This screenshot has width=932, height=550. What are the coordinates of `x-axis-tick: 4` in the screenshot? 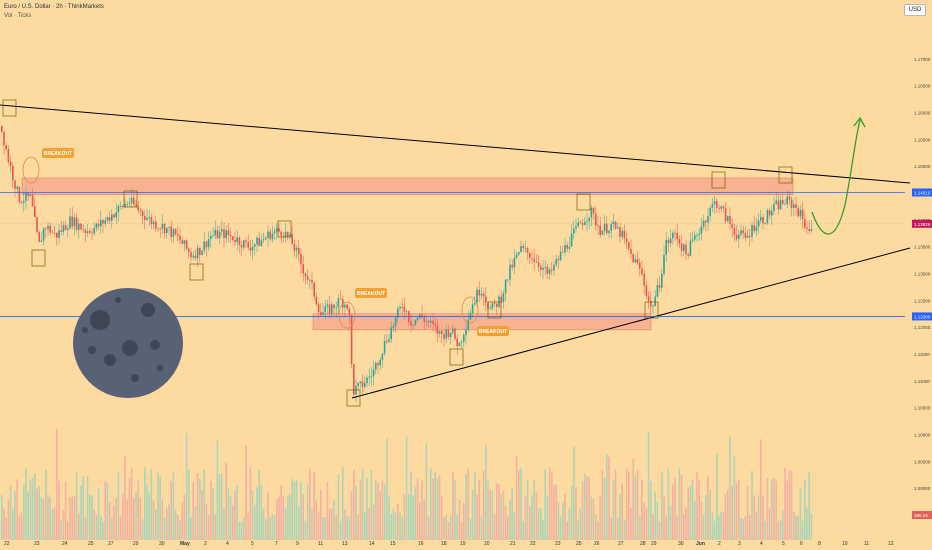 It's located at (227, 544).